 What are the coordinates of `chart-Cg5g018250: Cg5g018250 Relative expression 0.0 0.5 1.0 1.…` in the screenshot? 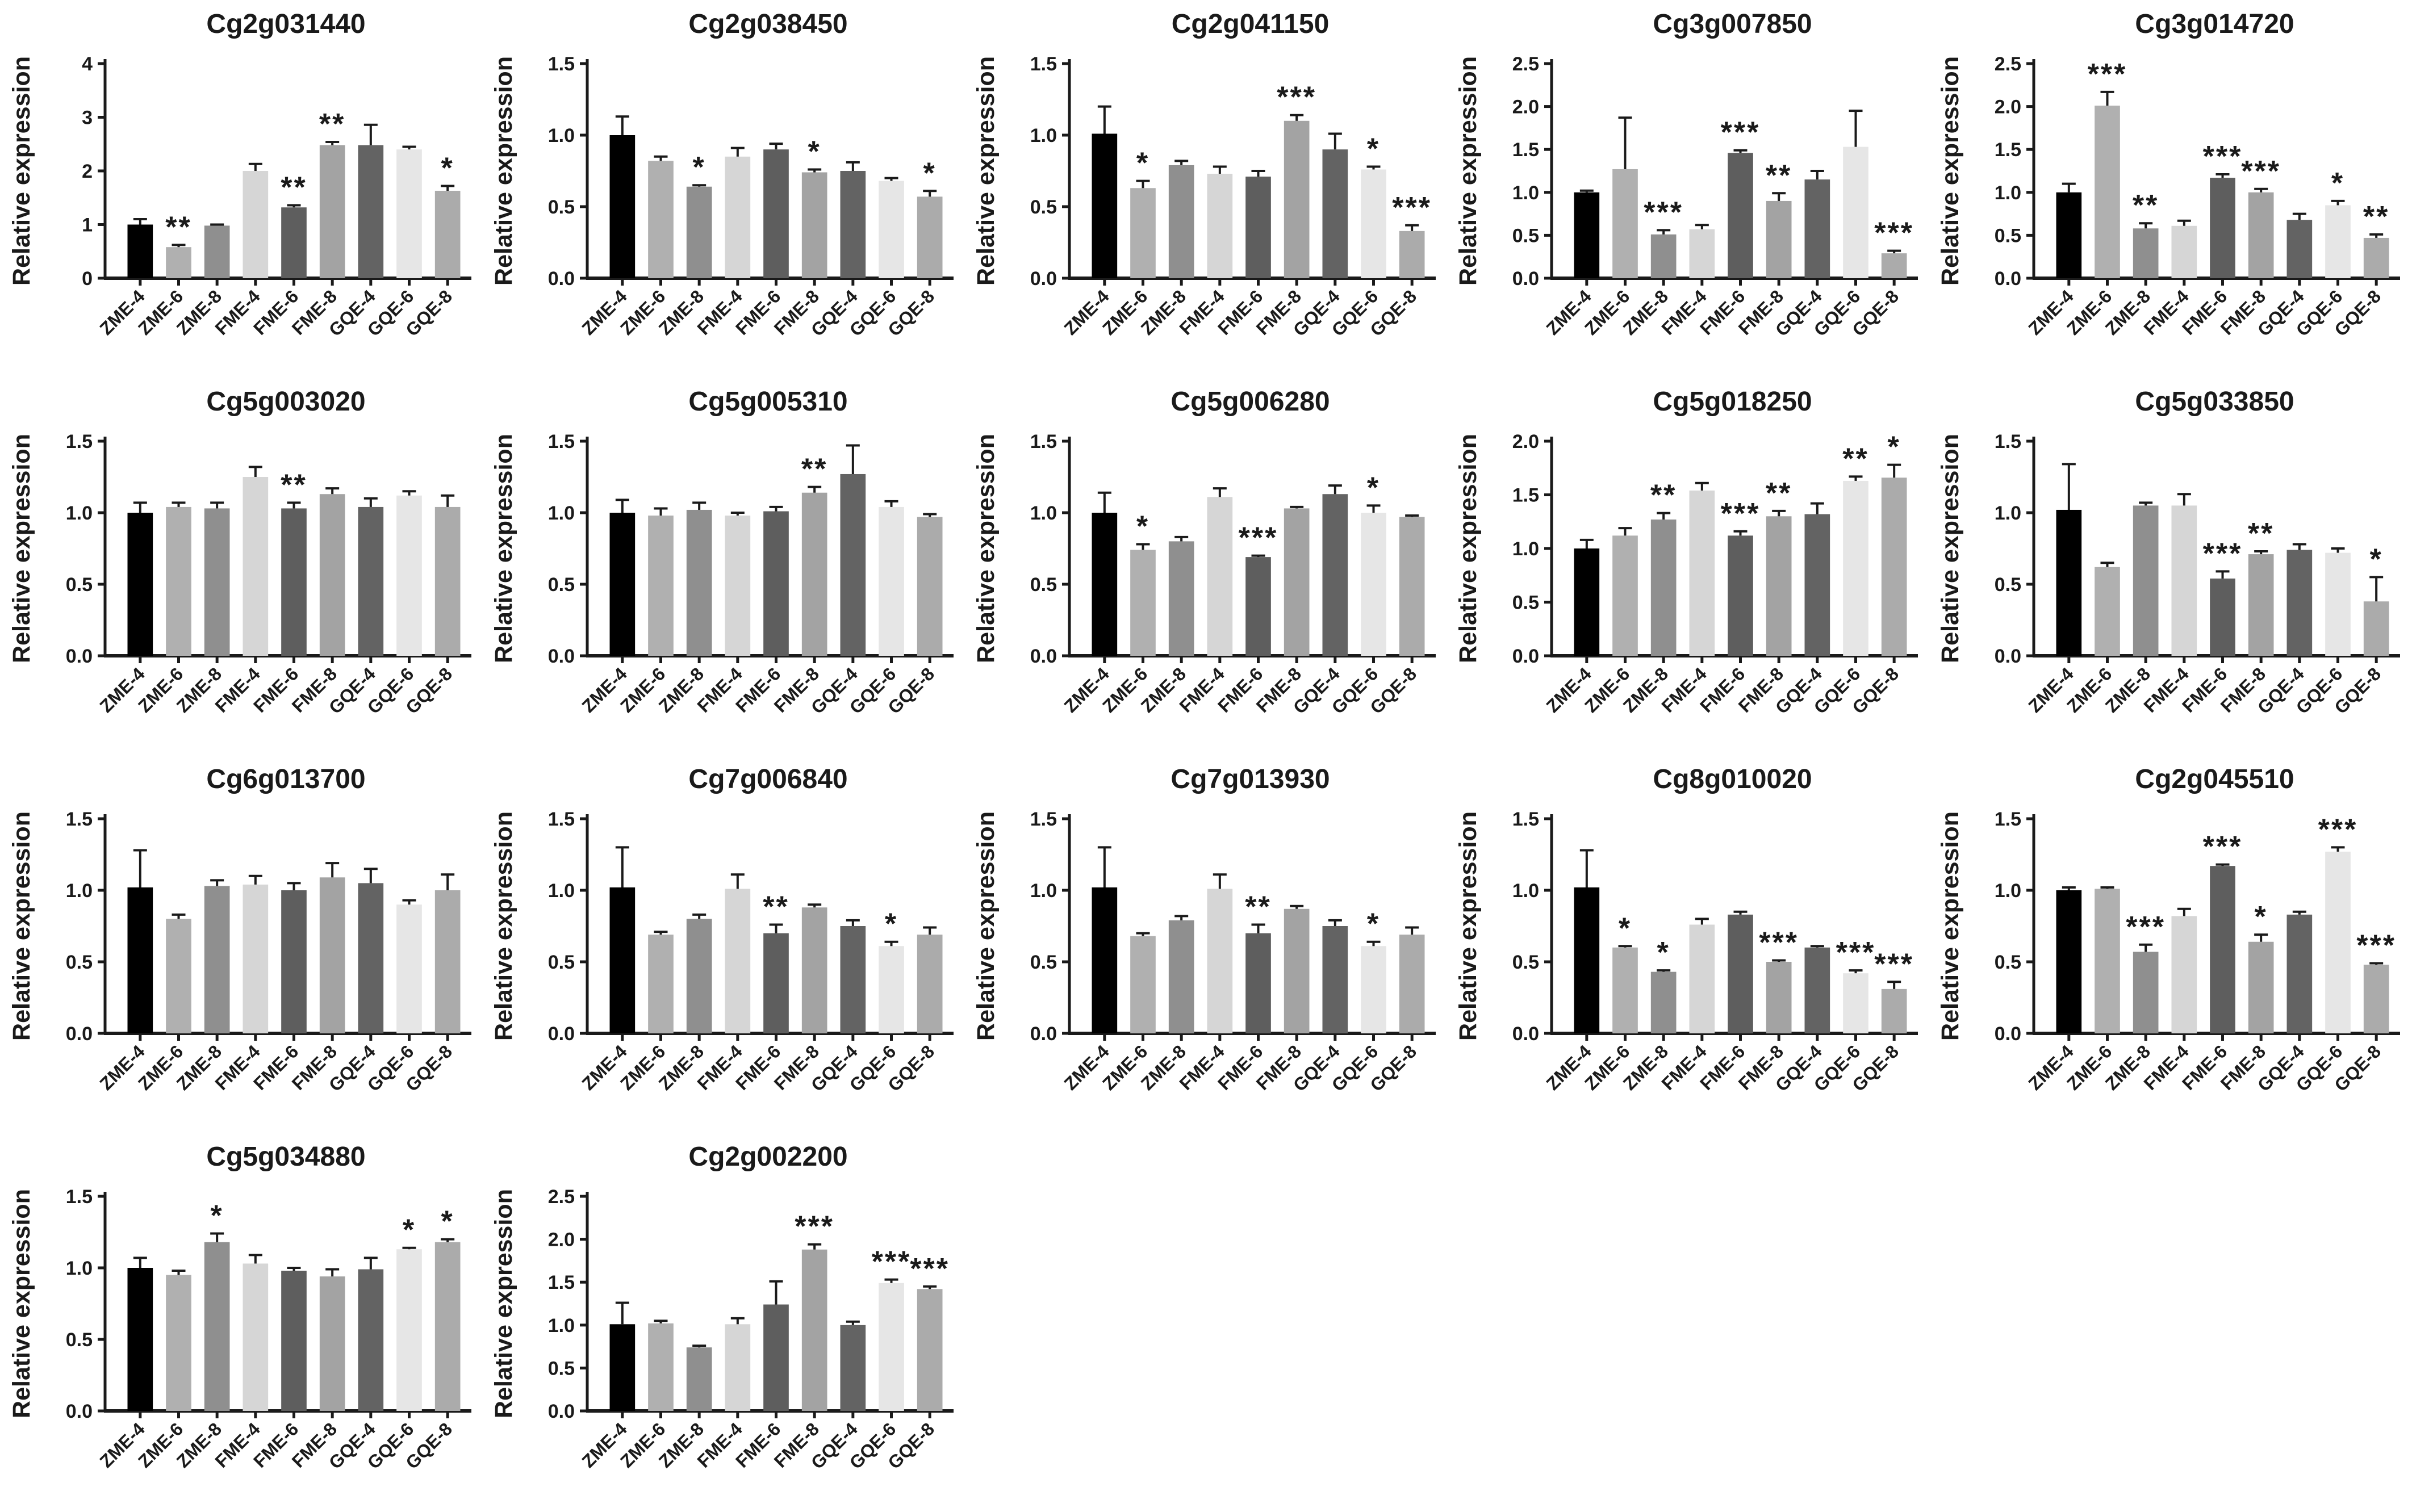 It's located at (1688, 566).